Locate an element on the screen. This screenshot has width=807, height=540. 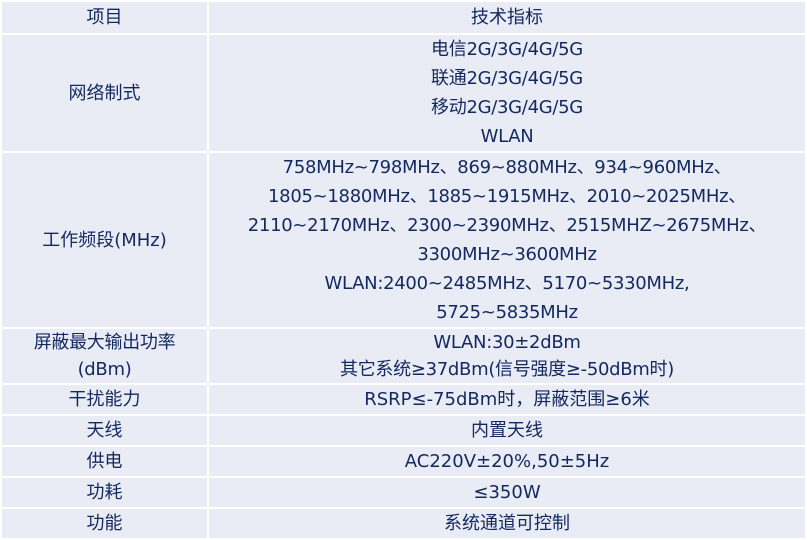
label-line: (dBm) is located at coordinates (104, 369).